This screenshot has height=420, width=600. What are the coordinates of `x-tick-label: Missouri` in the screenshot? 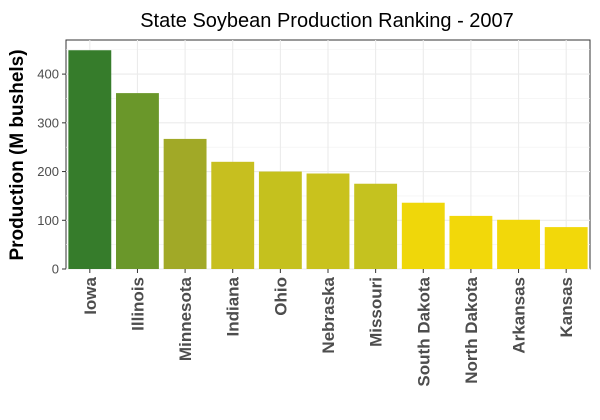 It's located at (376, 312).